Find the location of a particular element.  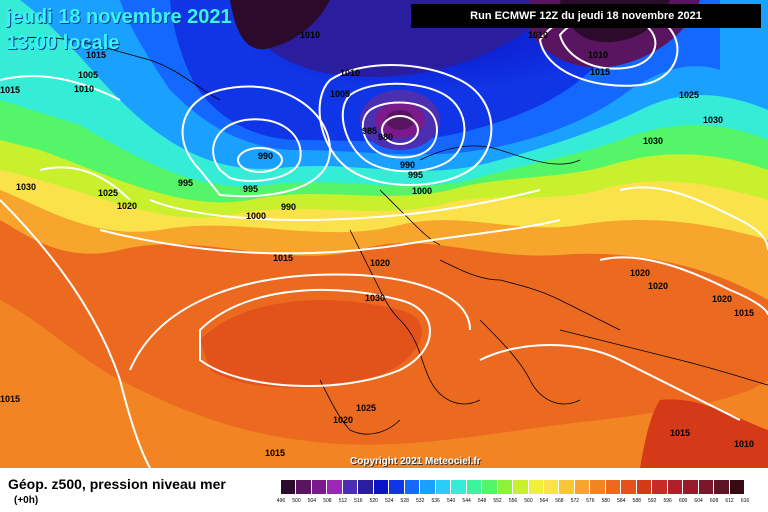

coast-italy is located at coordinates (530, 362).